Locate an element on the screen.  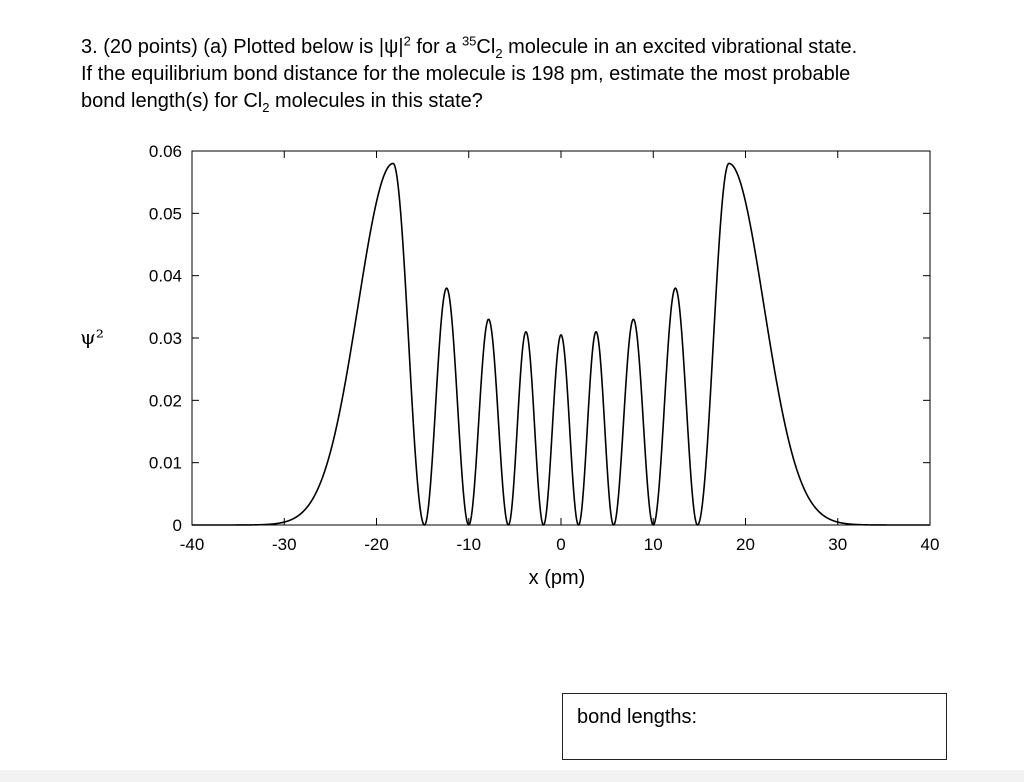
x-tick-label: 10 is located at coordinates (653, 544).